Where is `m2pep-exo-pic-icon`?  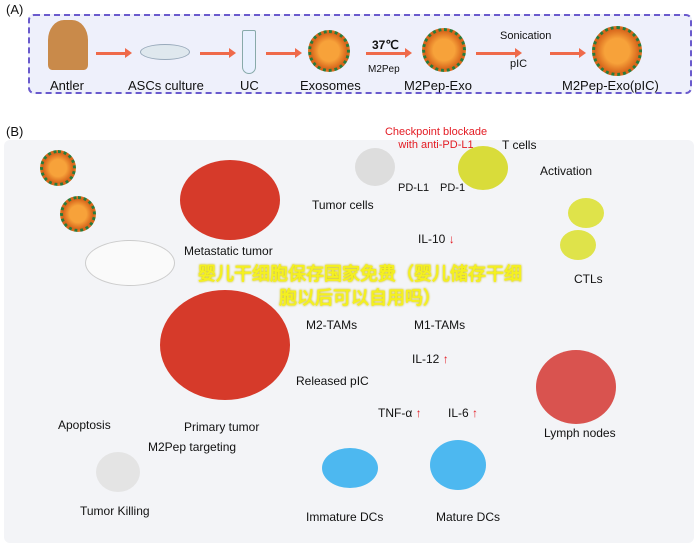
m2pep-exo-pic-icon is located at coordinates (617, 51).